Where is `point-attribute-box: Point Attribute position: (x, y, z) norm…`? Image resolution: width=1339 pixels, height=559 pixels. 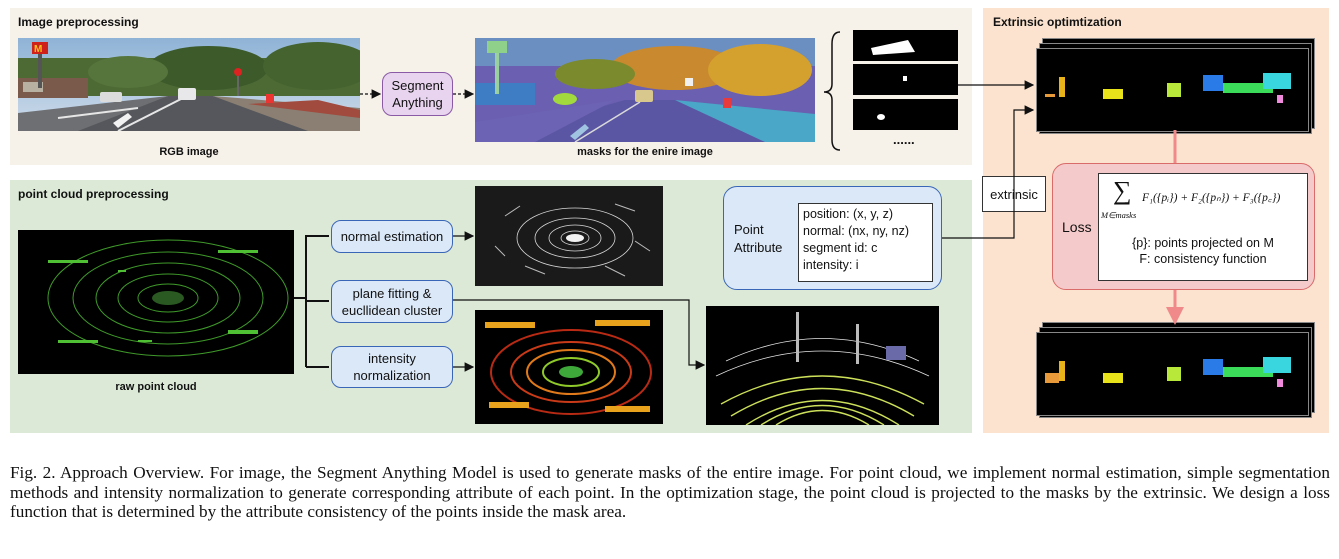
point-attribute-box: Point Attribute position: (x, y, z) norm… is located at coordinates (832, 238).